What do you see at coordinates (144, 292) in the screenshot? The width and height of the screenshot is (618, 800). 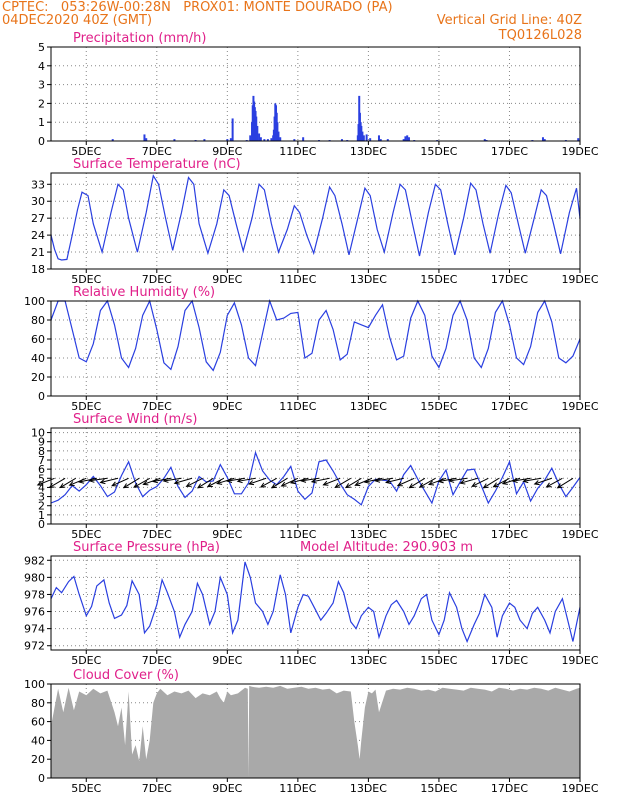 I see `panel-title: Relative Humidity (%)` at bounding box center [144, 292].